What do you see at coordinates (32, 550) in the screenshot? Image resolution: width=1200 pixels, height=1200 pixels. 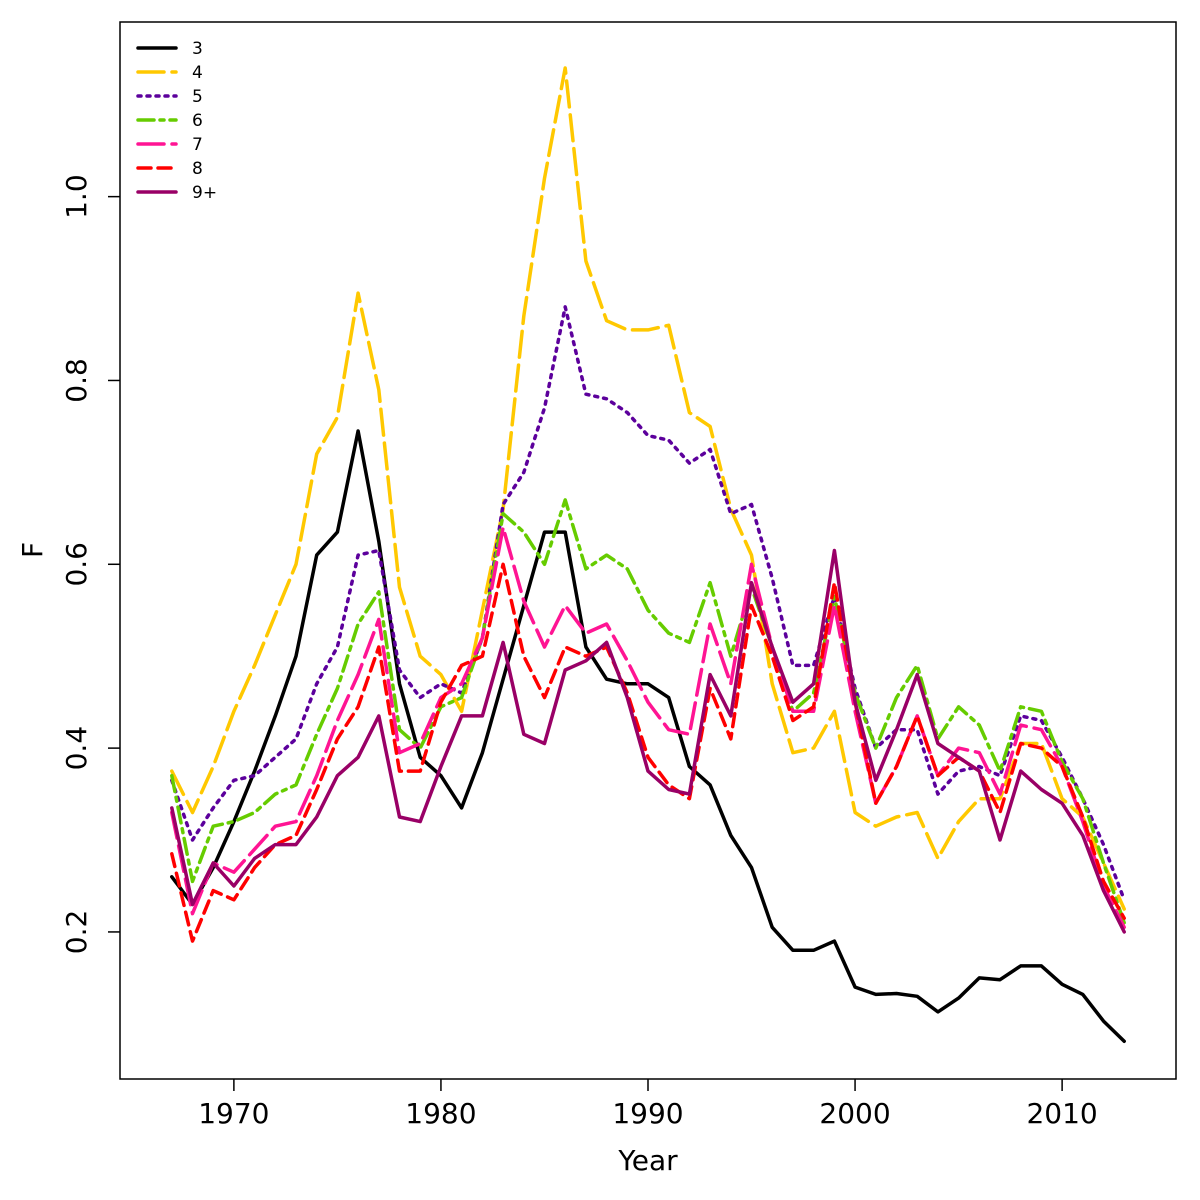 I see `y-axis-title: F` at bounding box center [32, 550].